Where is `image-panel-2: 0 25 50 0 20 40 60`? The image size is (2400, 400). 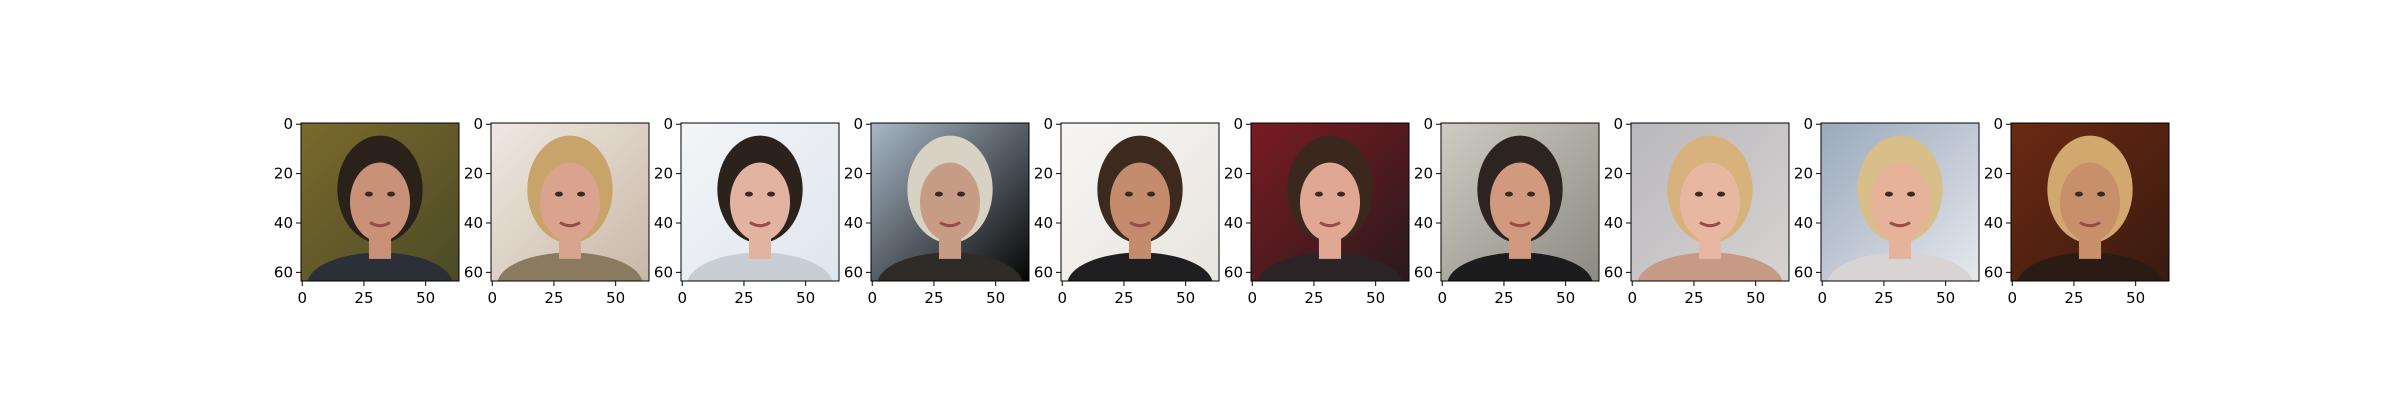
image-panel-2: 0 25 50 0 20 40 60 is located at coordinates (557, 211).